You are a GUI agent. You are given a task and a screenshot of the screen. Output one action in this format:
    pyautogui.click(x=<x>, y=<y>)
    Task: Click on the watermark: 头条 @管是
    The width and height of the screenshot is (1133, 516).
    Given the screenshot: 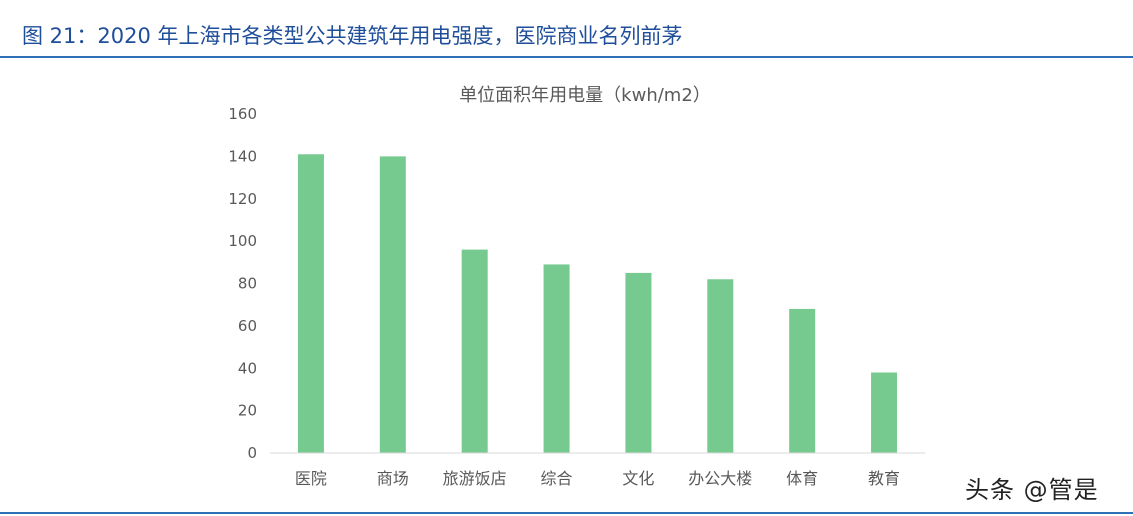 What is the action you would take?
    pyautogui.click(x=1032, y=490)
    